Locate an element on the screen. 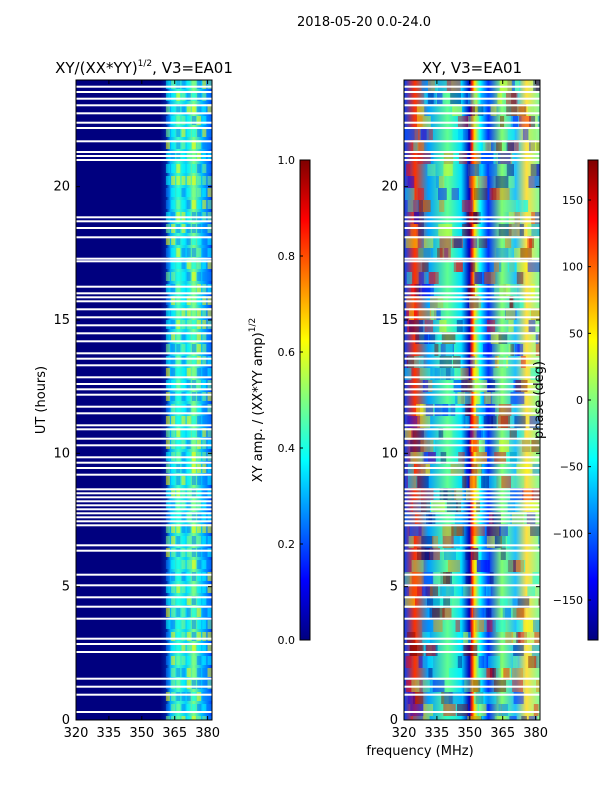 The width and height of the screenshot is (600, 800). colorbar-tick-label: 100 is located at coordinates (572, 267).